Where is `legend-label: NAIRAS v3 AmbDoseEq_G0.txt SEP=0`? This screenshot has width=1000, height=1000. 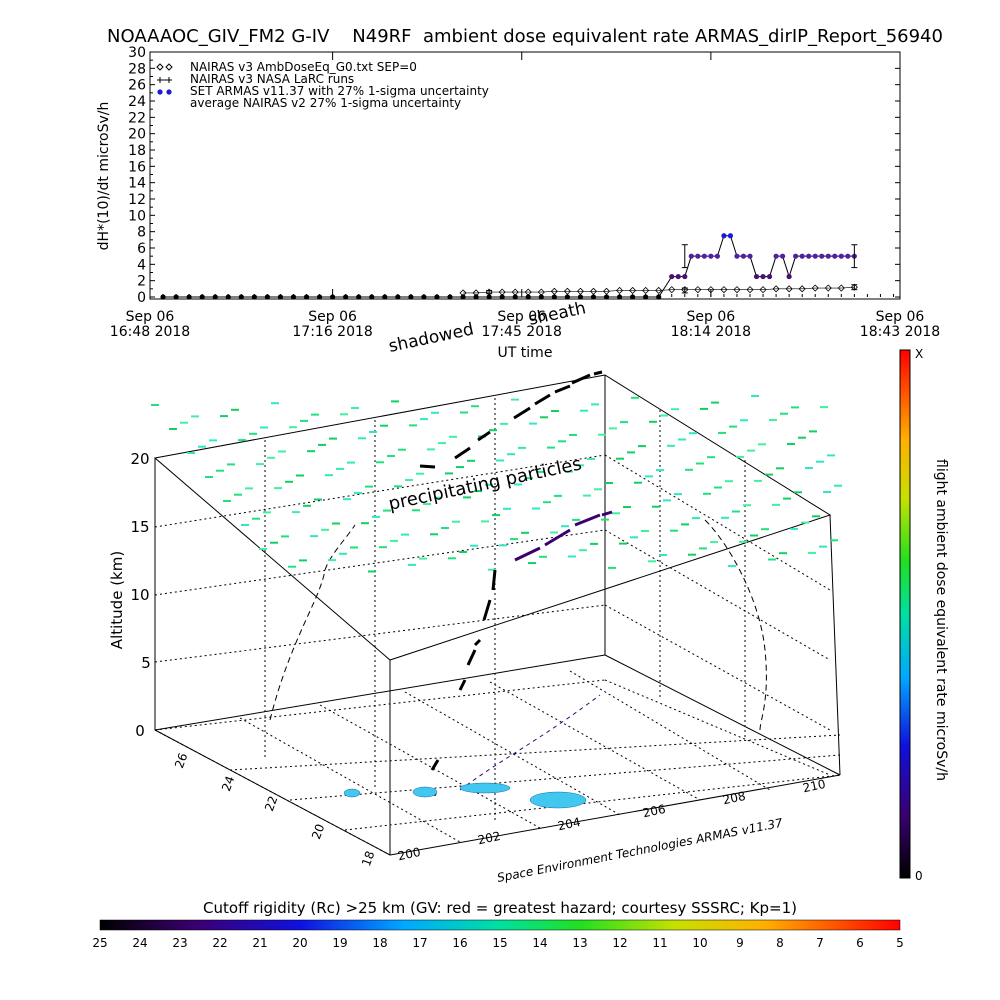
legend-label: NAIRAS v3 AmbDoseEq_G0.txt SEP=0 is located at coordinates (303, 67).